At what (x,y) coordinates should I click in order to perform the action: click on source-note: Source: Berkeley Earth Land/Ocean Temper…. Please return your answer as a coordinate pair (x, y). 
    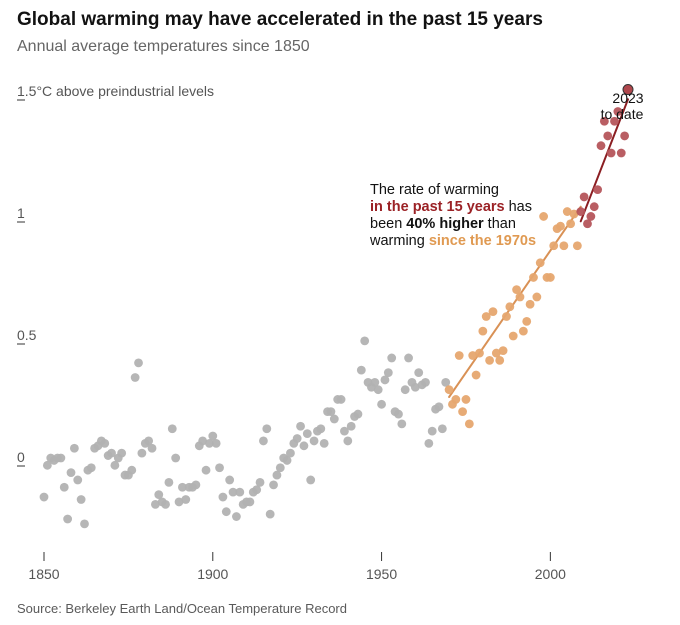
    Looking at the image, I should click on (182, 608).